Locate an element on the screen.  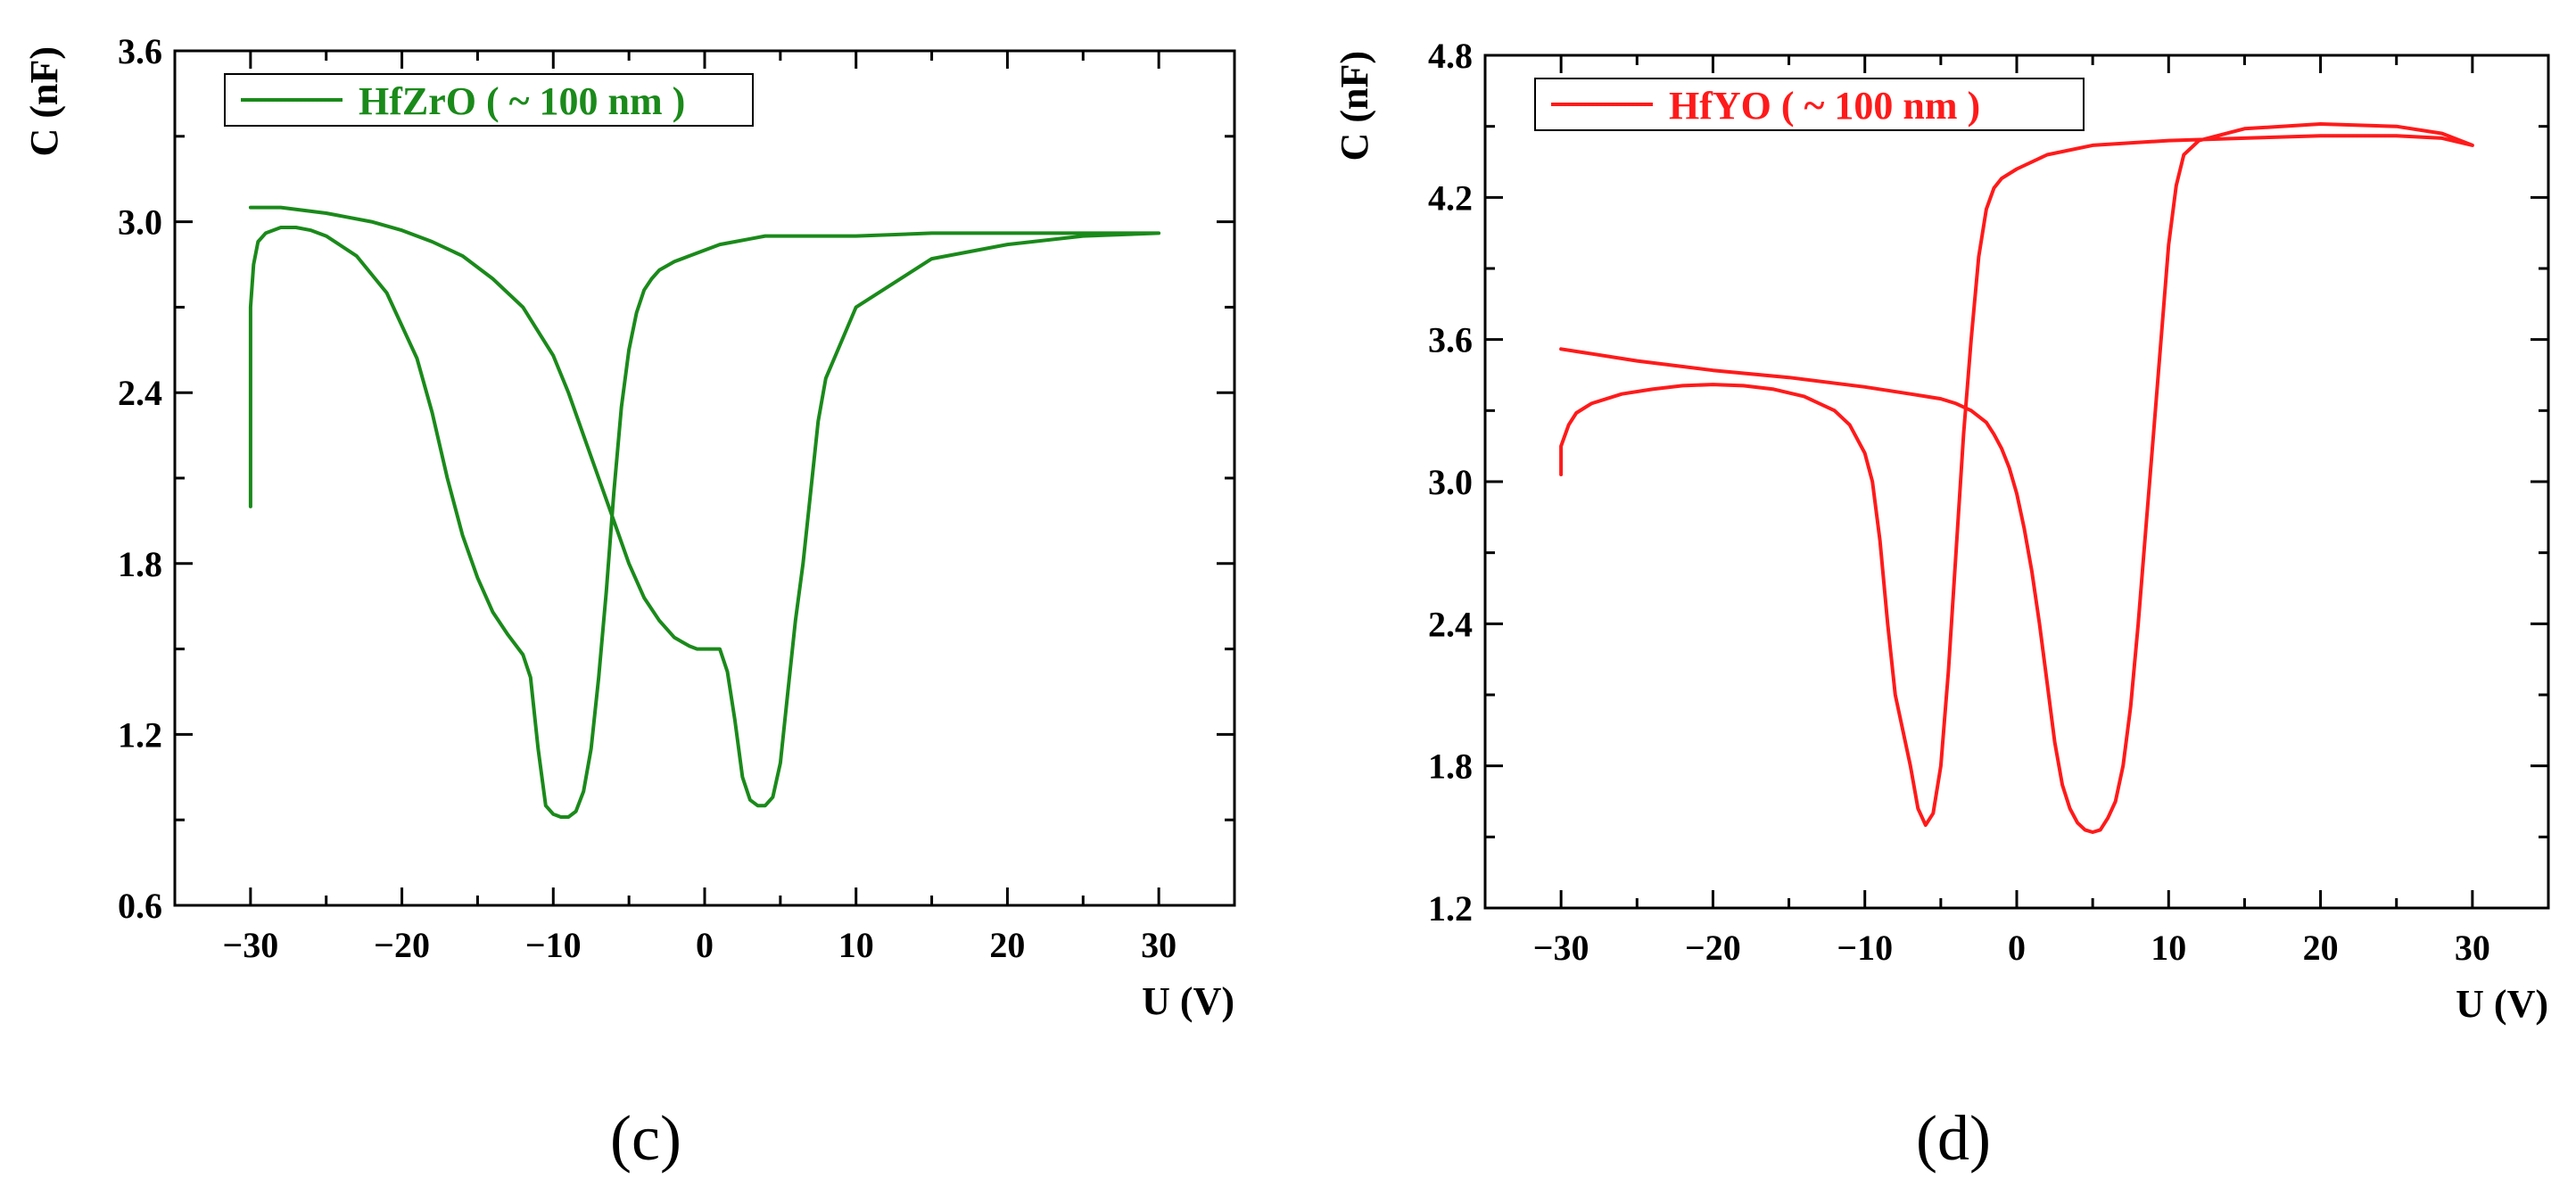
legend-label: HfZrO ( ~ 100 nm ) is located at coordinates (522, 101).